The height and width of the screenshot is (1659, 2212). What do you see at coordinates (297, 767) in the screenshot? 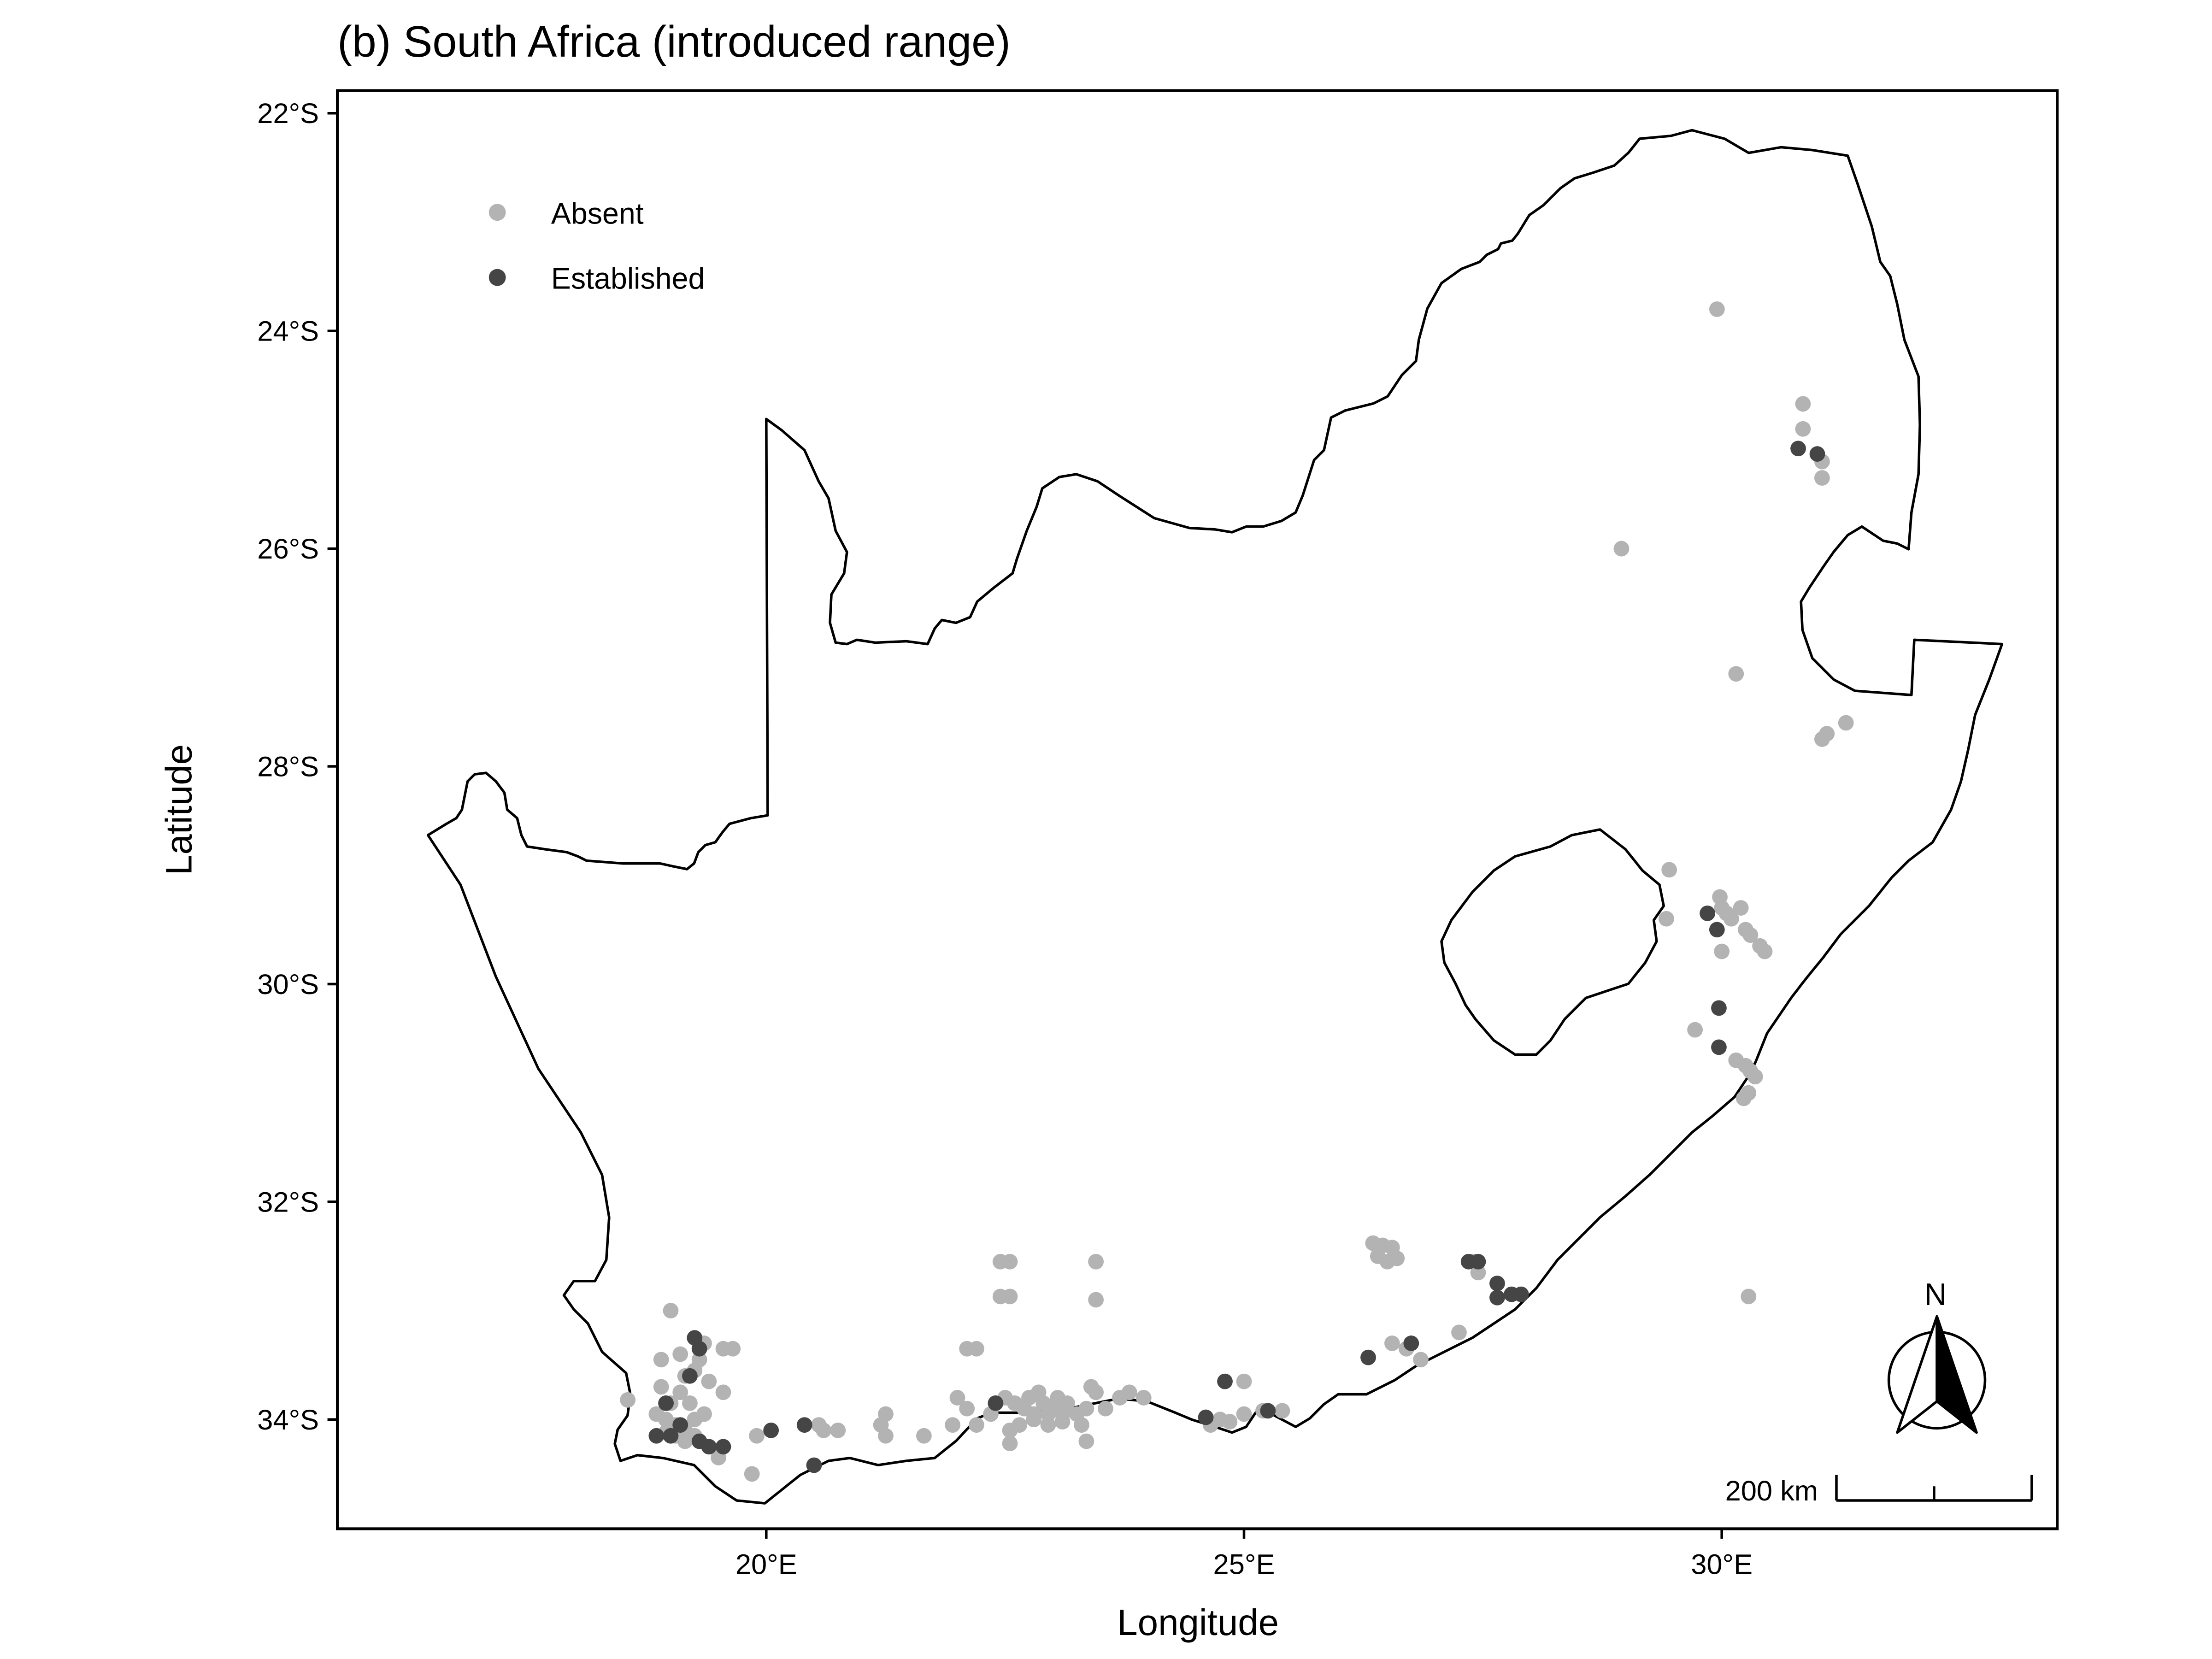
I see `y-axis-ticks: 22°S 24°S 26°S 28°S 30°S 32°S 34°S` at bounding box center [297, 767].